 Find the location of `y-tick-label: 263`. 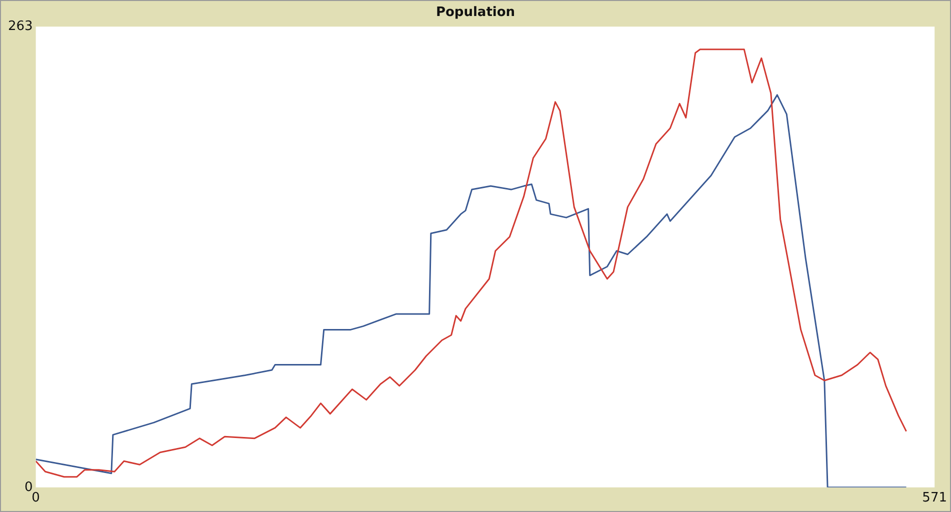

y-tick-label: 263 is located at coordinates (20, 26).